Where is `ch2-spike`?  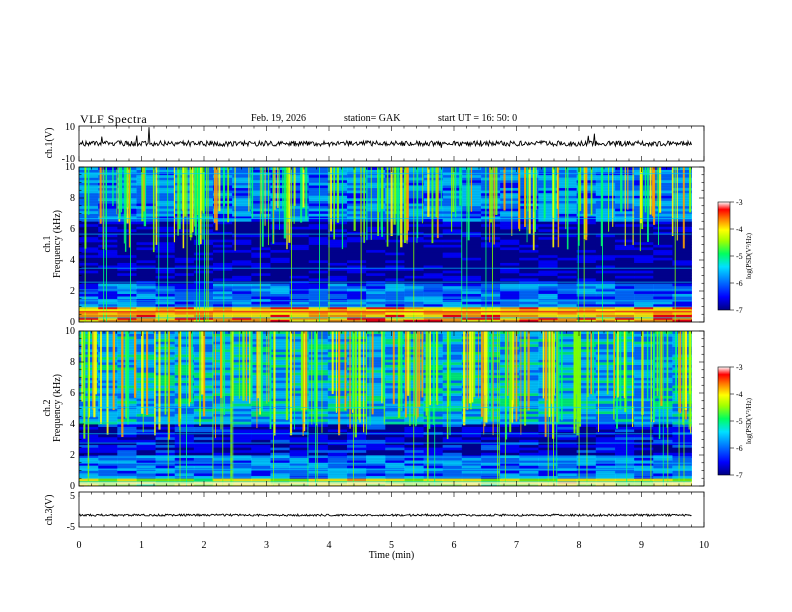 ch2-spike is located at coordinates (414, 408).